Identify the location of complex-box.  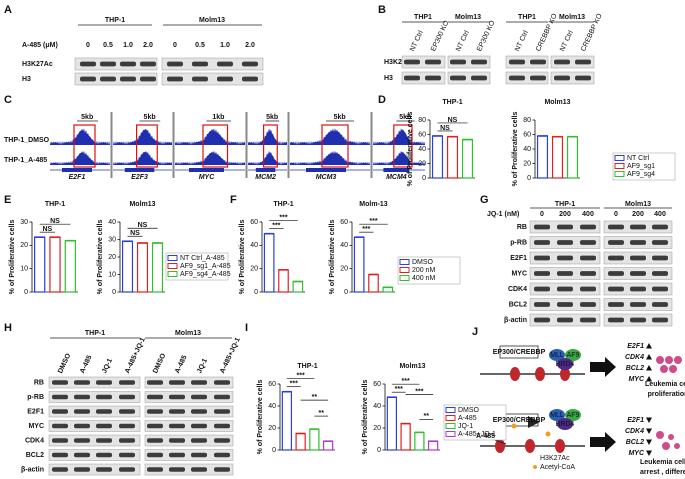
(519, 352).